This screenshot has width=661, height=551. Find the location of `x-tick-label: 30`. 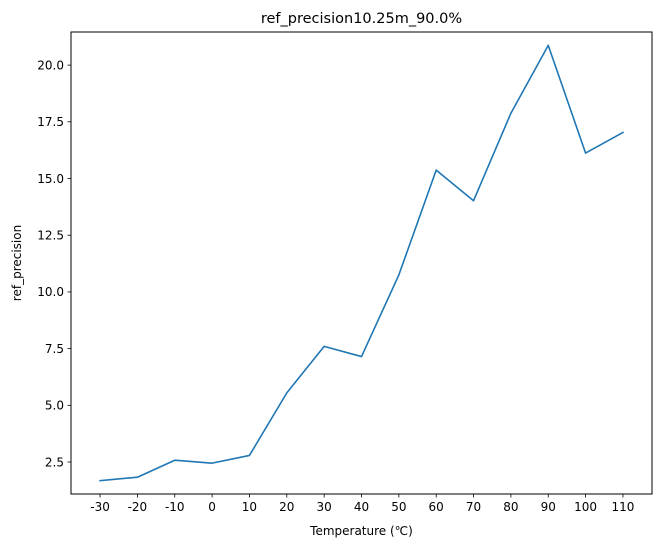

x-tick-label: 30 is located at coordinates (324, 507).